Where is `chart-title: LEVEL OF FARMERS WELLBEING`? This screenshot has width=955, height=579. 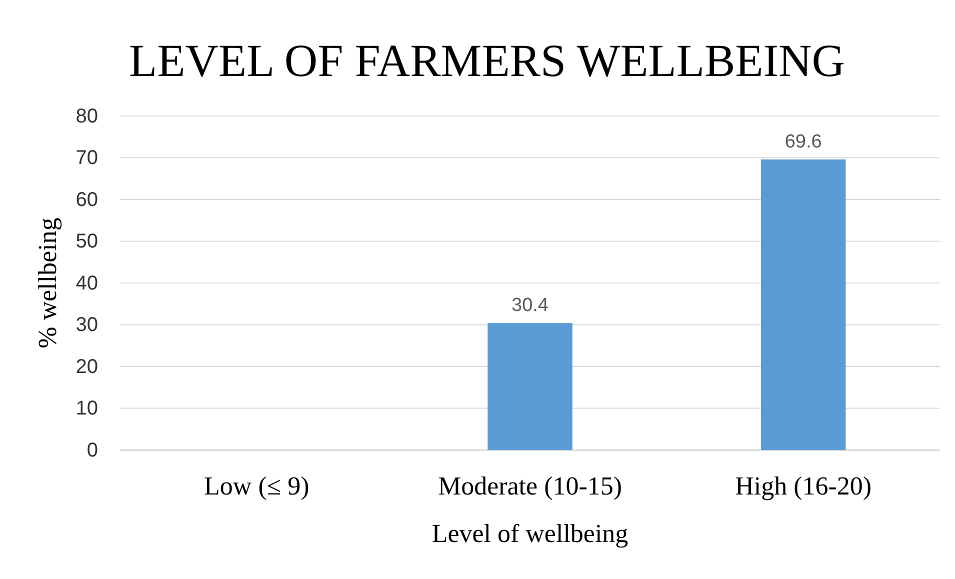
chart-title: LEVEL OF FARMERS WELLBEING is located at coordinates (487, 60).